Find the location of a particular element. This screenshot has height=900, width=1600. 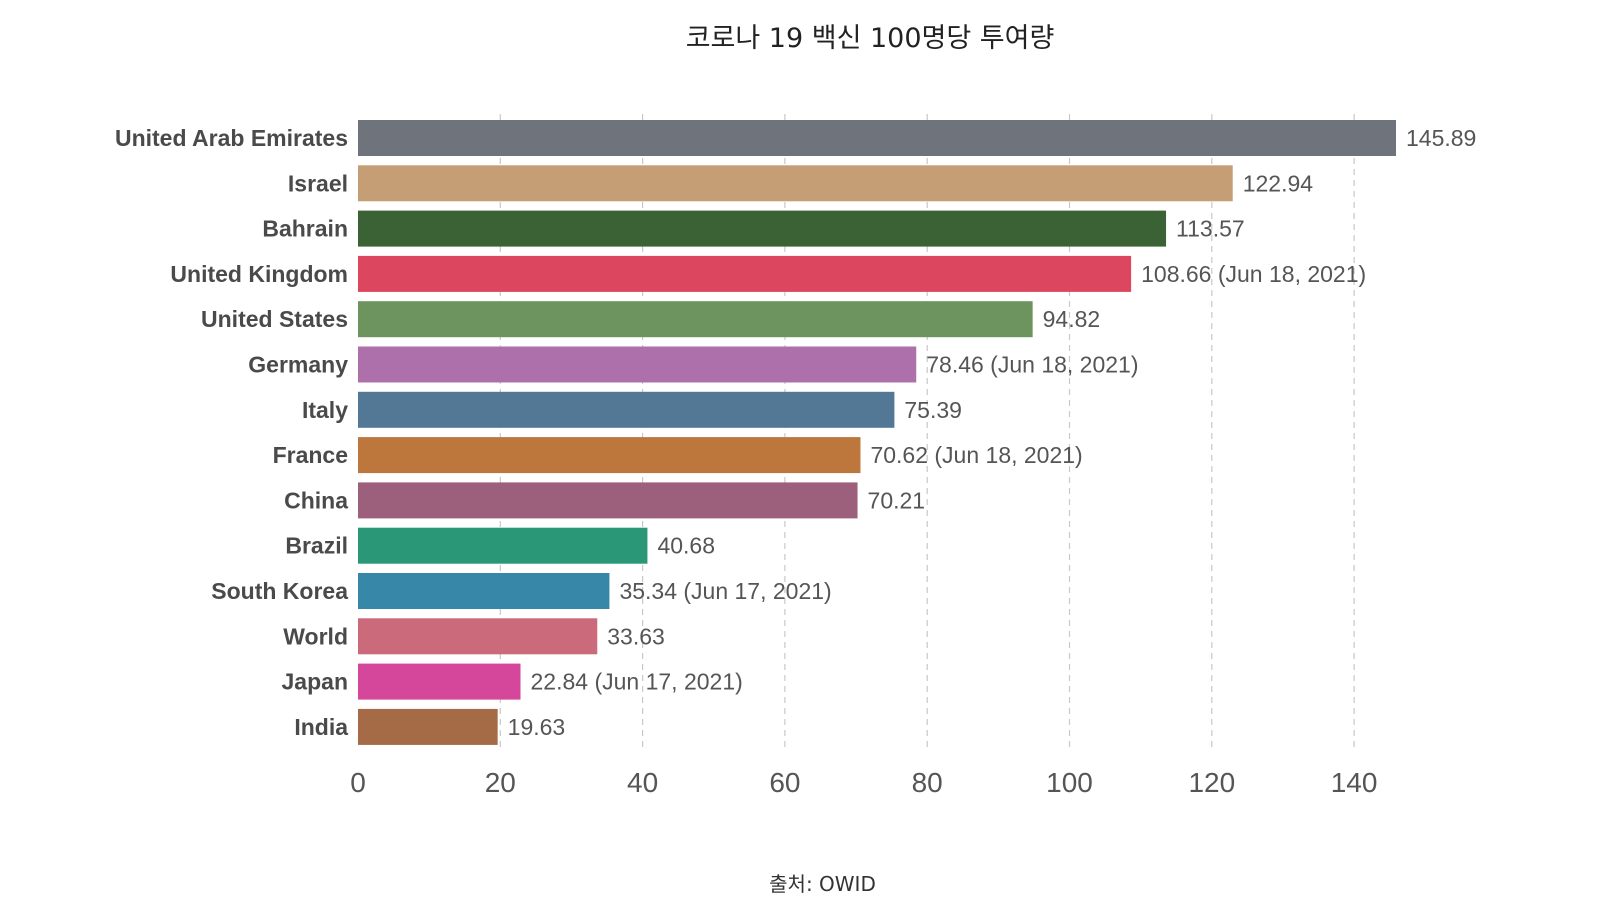

value-label: 122.94 is located at coordinates (1278, 183).